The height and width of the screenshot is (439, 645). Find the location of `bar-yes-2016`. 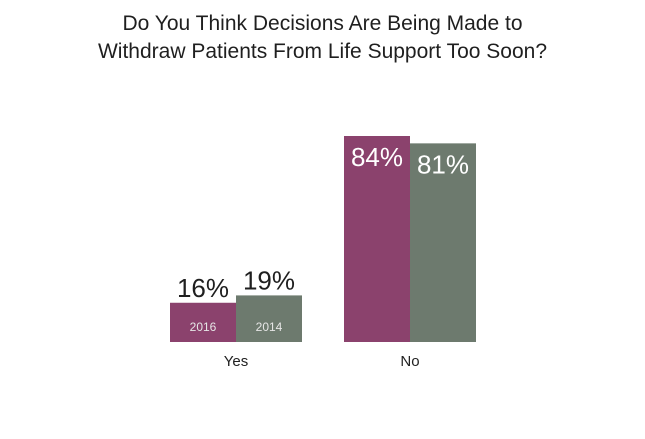

bar-yes-2016 is located at coordinates (203, 322).